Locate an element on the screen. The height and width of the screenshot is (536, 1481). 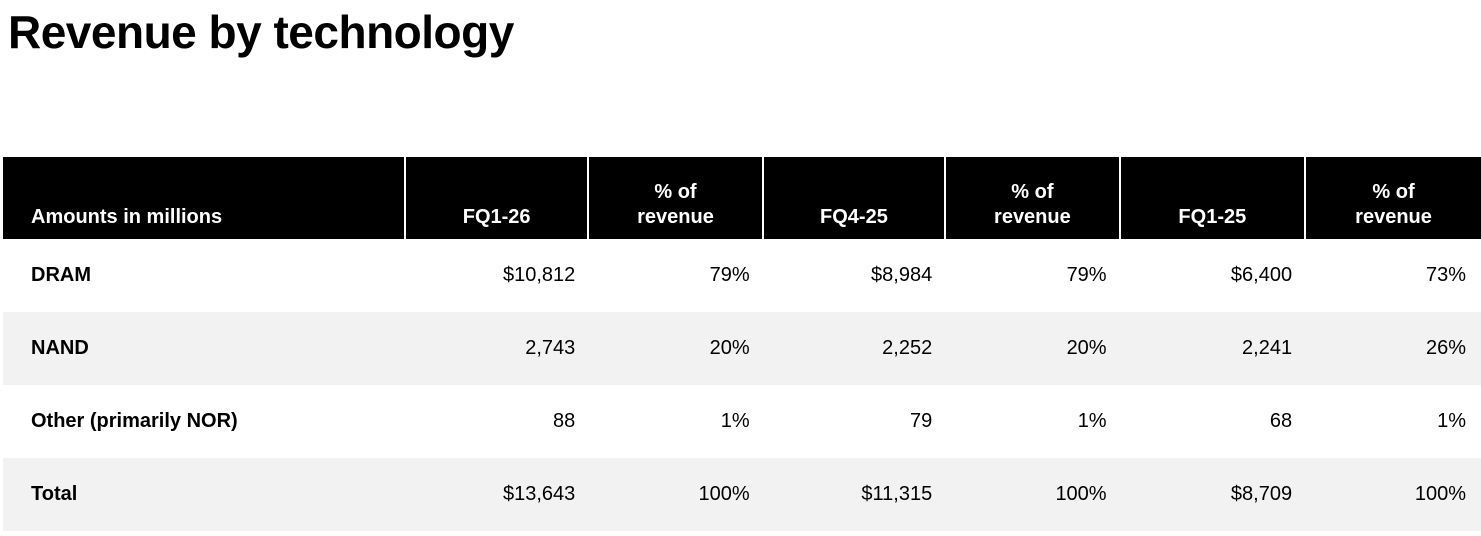
cell-value: 26% is located at coordinates (1445, 347).